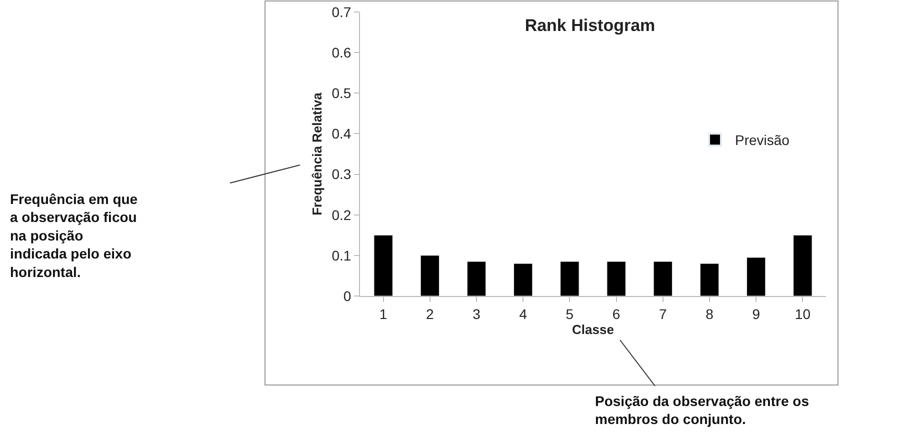 This screenshot has width=923, height=440. I want to click on x-tick-label: 5, so click(570, 314).